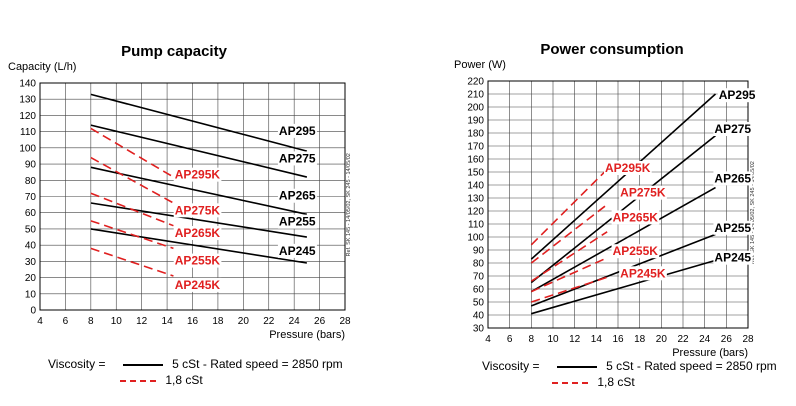  I want to click on c1-y-tick-label: 60, so click(31, 213).